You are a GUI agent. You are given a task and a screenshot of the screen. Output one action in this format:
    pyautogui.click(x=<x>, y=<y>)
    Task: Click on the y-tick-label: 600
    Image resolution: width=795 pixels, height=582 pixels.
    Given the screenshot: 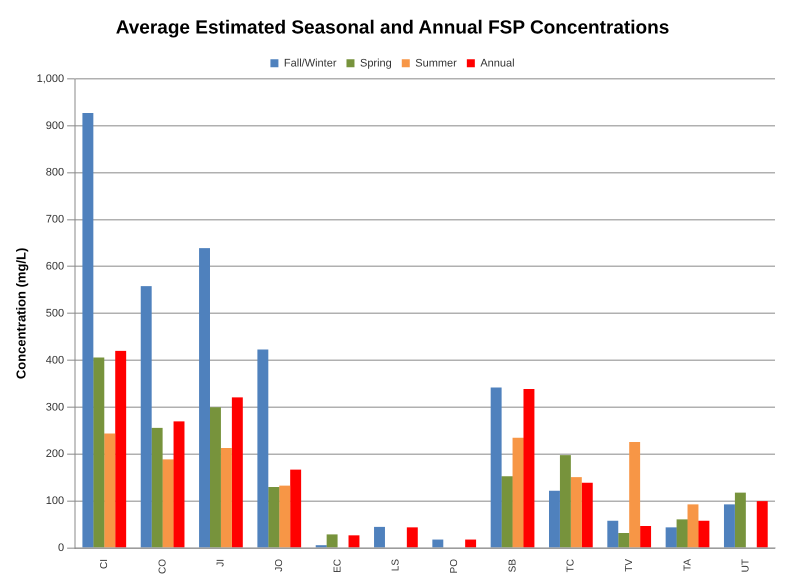 What is the action you would take?
    pyautogui.click(x=55, y=266)
    